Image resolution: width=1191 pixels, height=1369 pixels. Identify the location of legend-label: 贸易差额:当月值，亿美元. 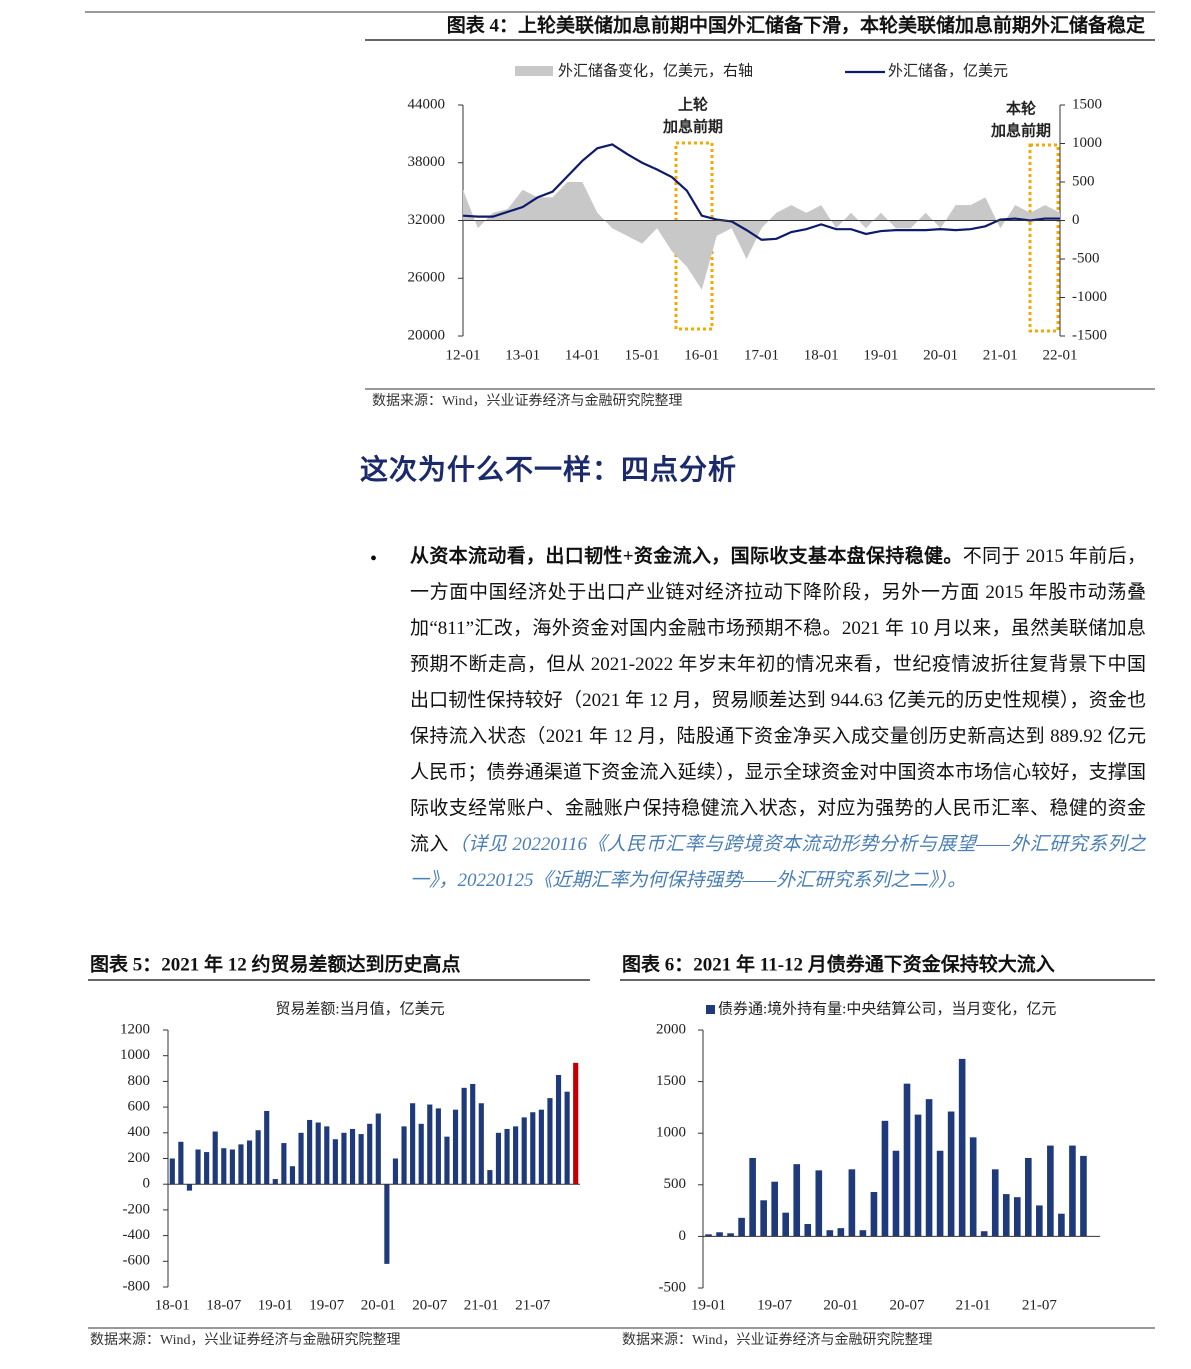
(359, 1008).